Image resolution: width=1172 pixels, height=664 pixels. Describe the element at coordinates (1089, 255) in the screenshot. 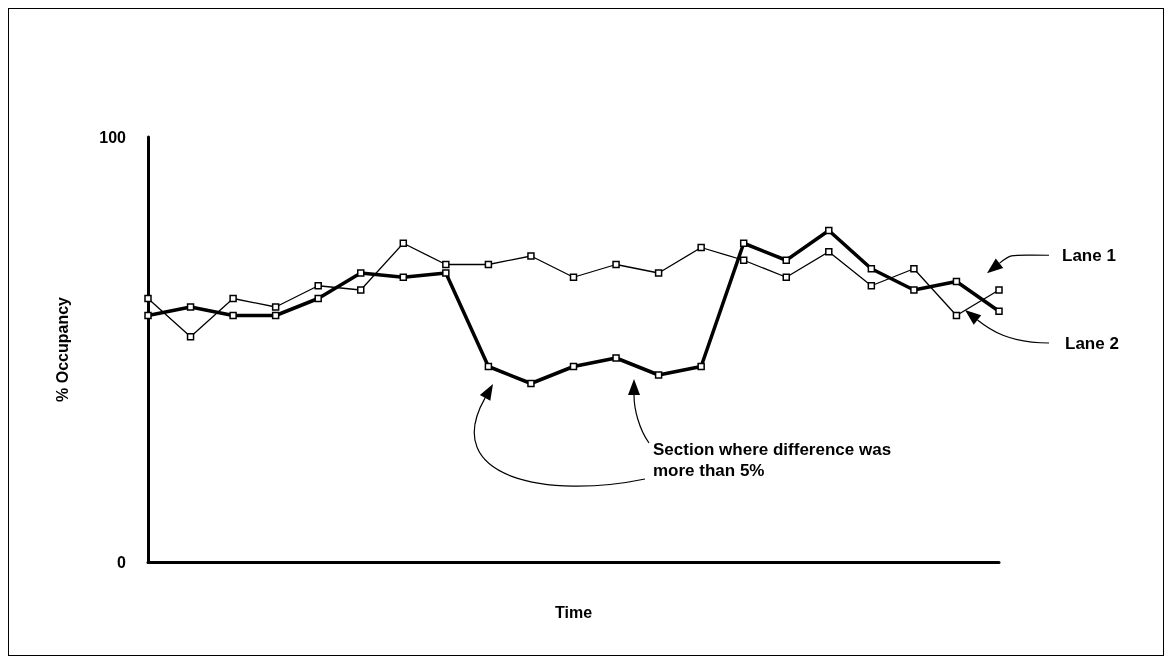

I see `legend-label: Lane 1` at that location.